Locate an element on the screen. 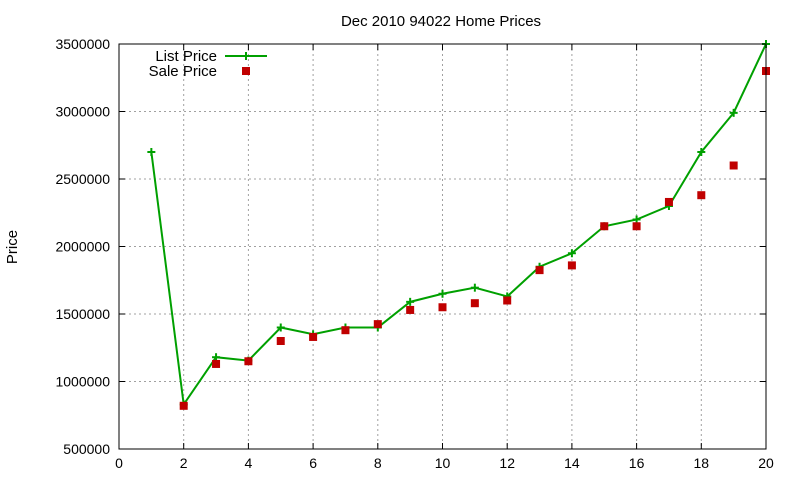 The image size is (800, 480). chart-title: Dec 2010 94022 Home Prices is located at coordinates (441, 21).